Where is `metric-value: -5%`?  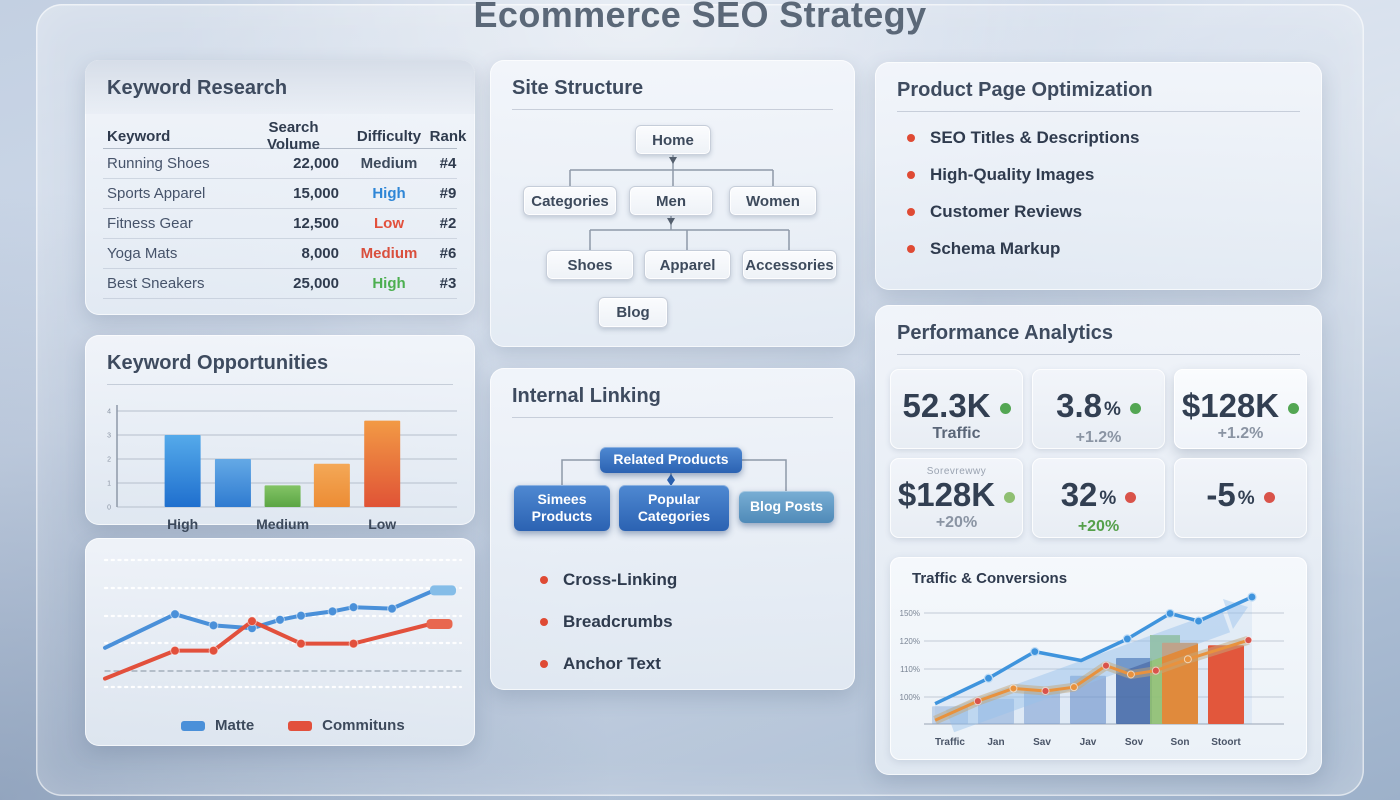
metric-value: -5% is located at coordinates (1240, 495).